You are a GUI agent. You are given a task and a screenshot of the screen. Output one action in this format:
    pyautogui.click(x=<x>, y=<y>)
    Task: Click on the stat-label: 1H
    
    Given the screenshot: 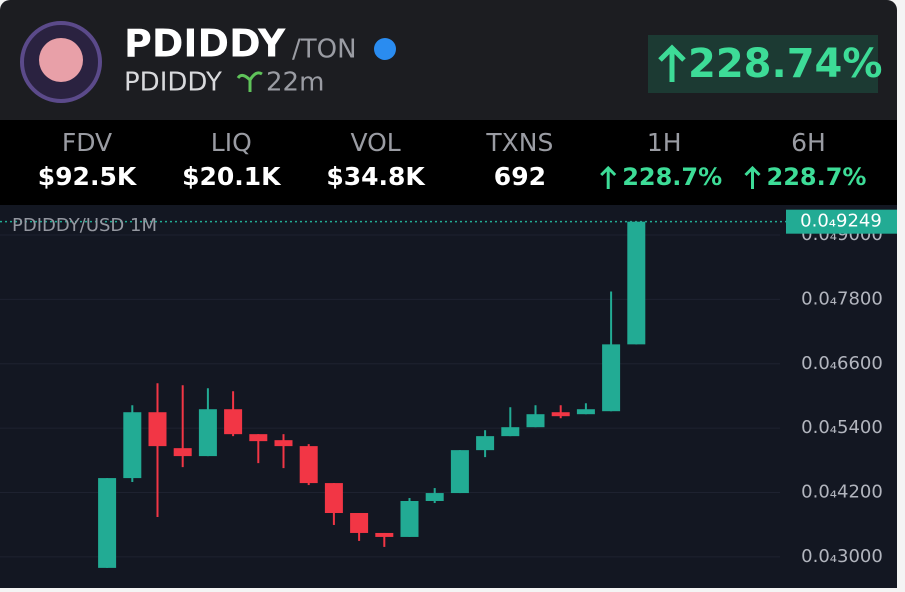 What is the action you would take?
    pyautogui.click(x=664, y=142)
    